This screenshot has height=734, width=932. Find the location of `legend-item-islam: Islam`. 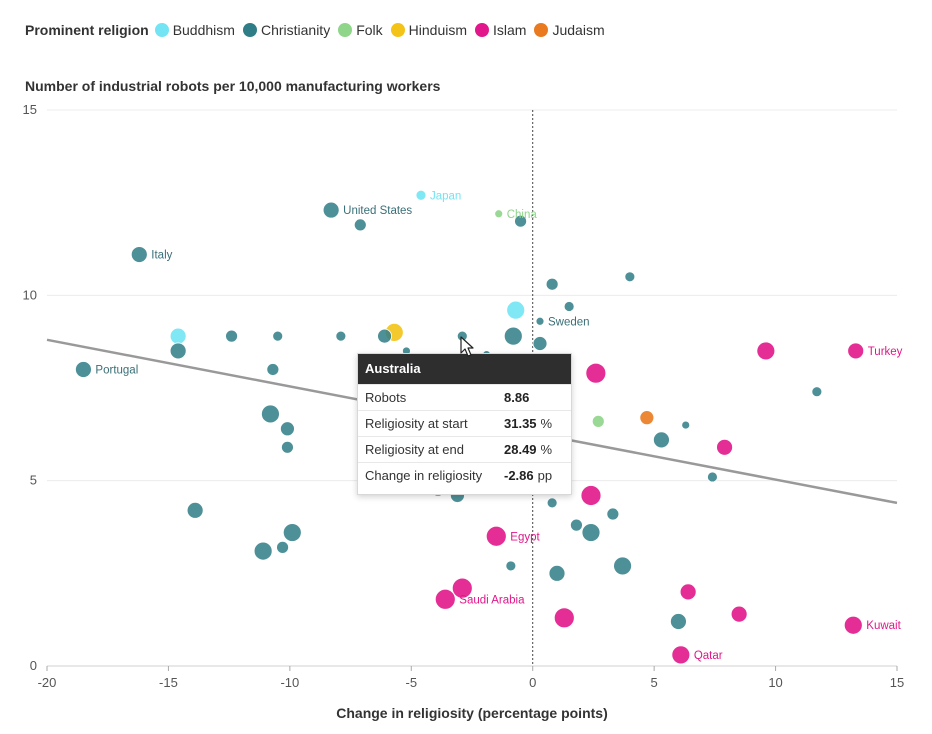

legend-item-islam: Islam is located at coordinates (500, 30).